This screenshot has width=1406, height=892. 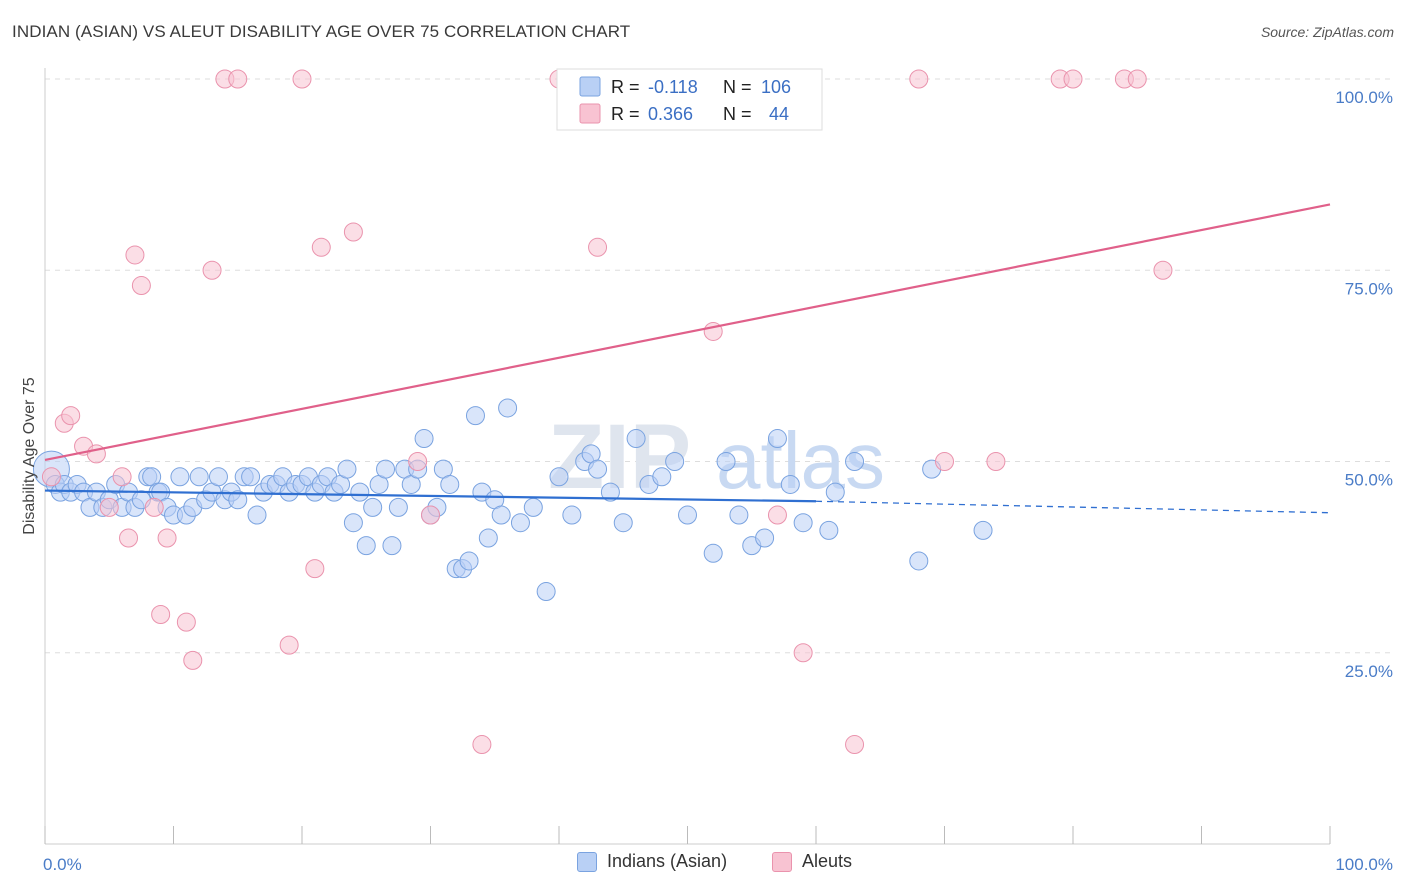 I want to click on correlation-legend: R = -0.118 N = 106 R = 0.366 N = 44, so click(x=689, y=99).